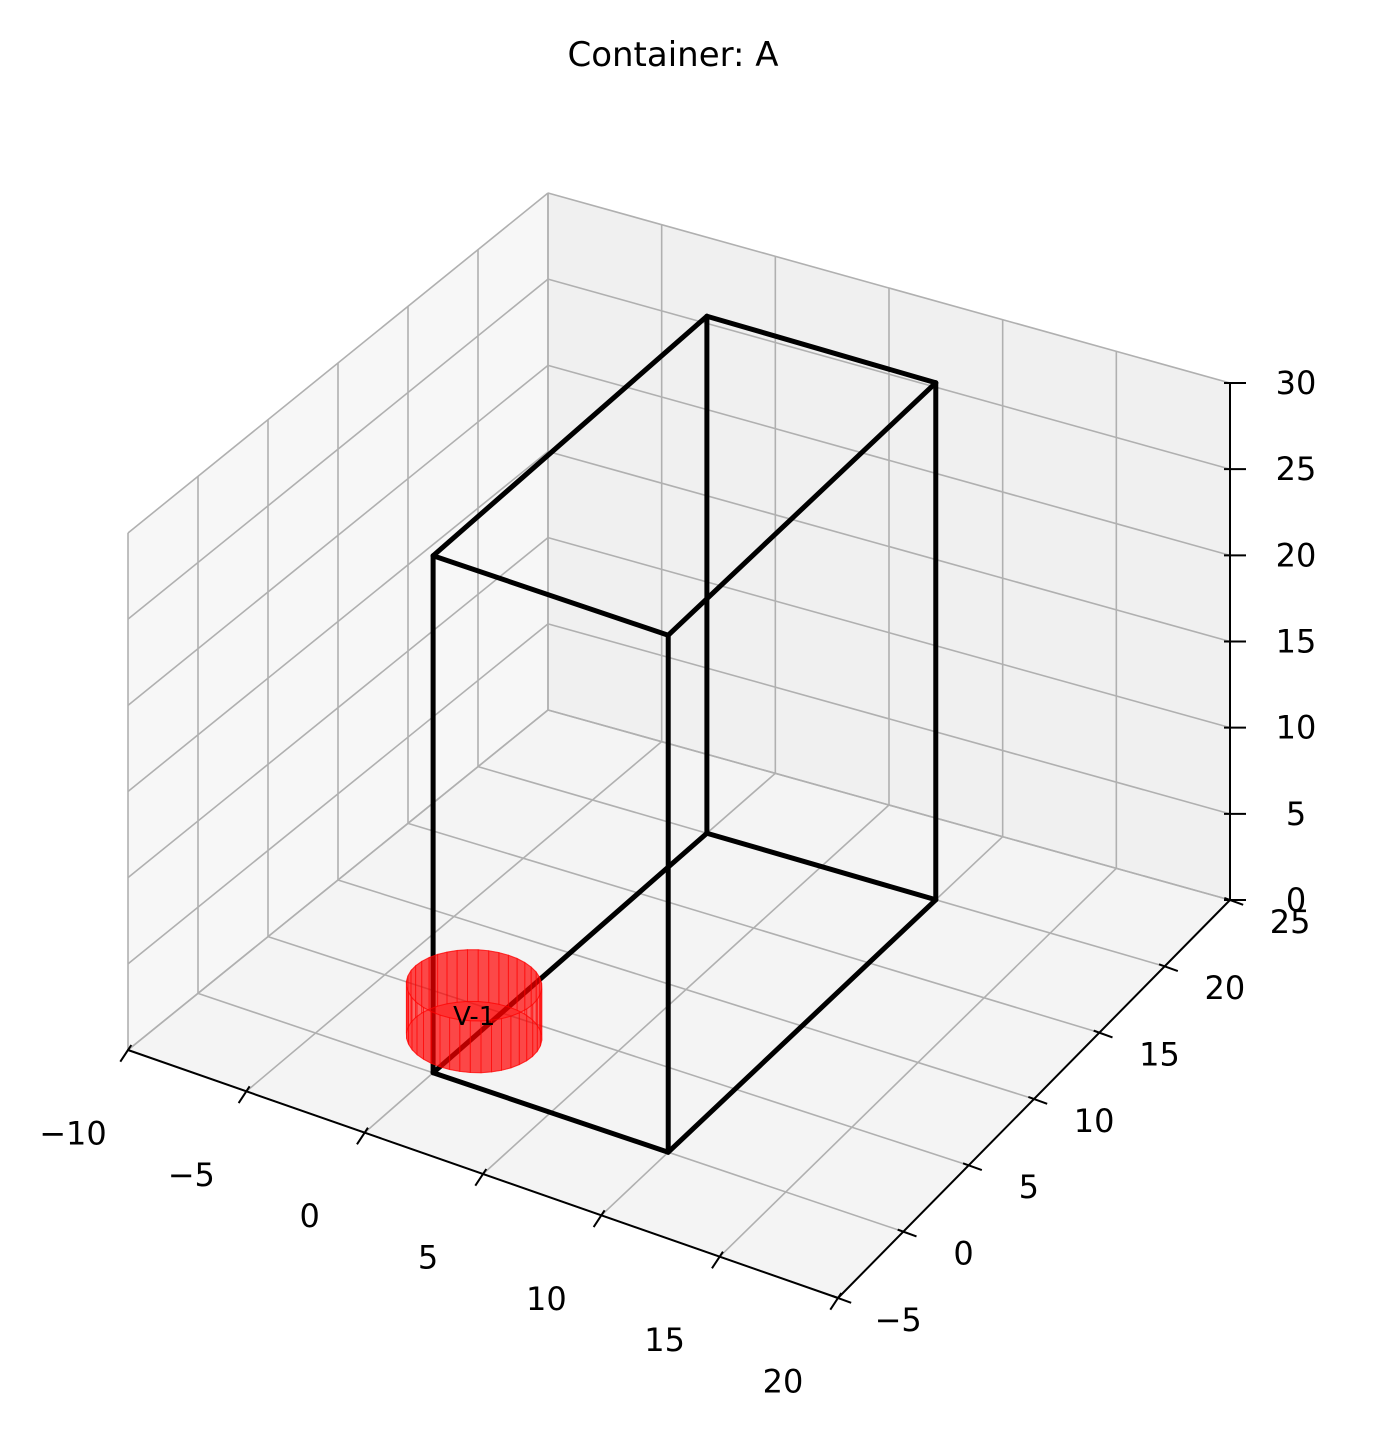 This screenshot has width=1392, height=1432. What do you see at coordinates (1296, 728) in the screenshot?
I see `z-tick-label: 10` at bounding box center [1296, 728].